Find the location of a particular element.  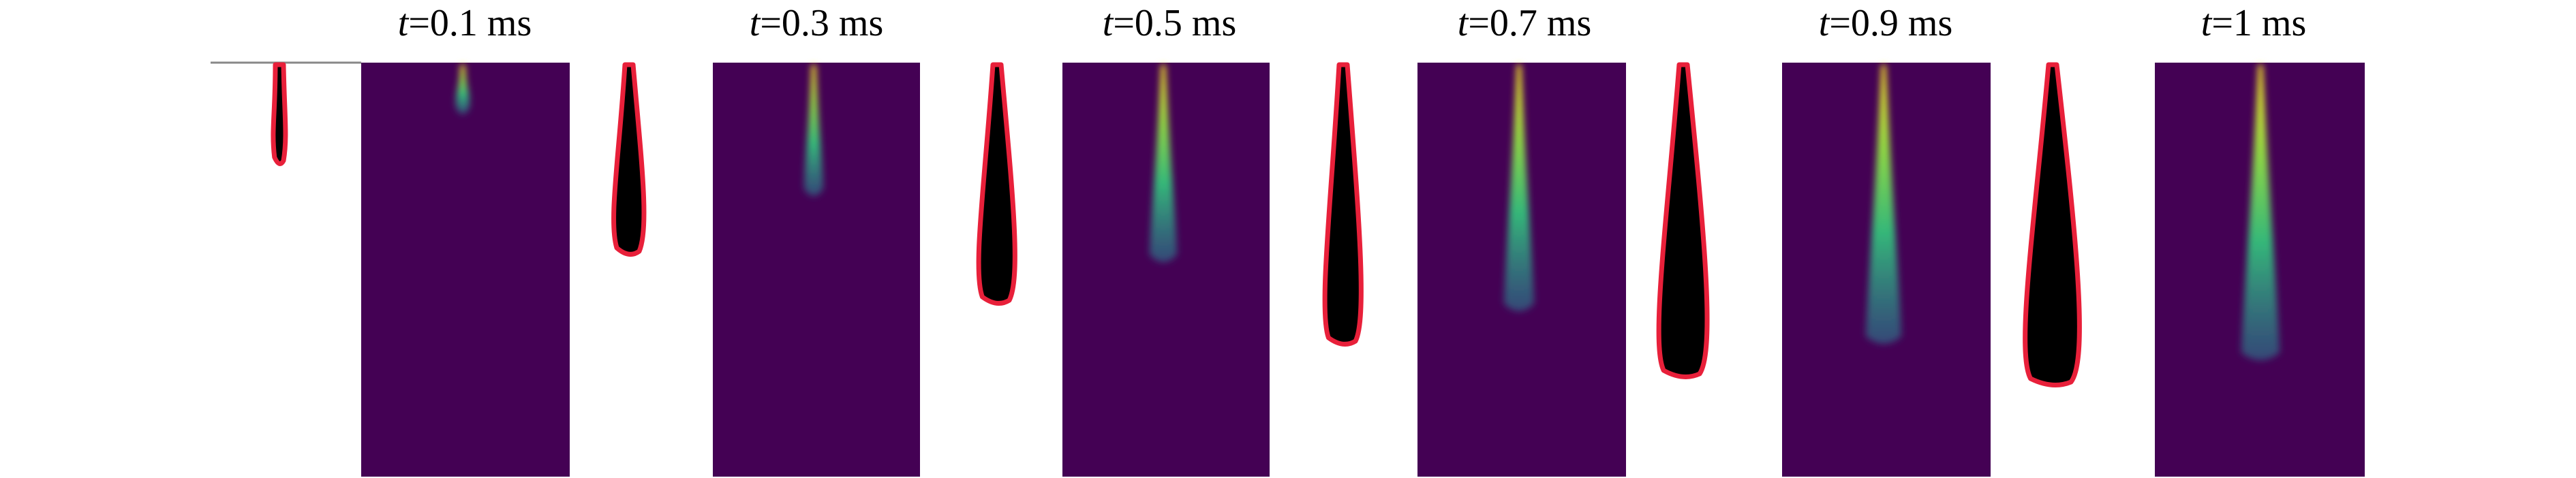

time-value: =0.9 ms is located at coordinates (1891, 23).